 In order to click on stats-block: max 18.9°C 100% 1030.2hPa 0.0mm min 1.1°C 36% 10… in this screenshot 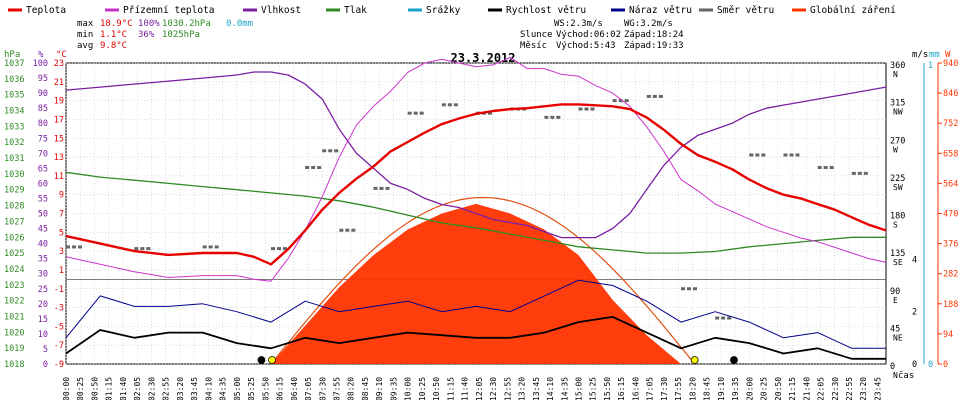, I will do `click(165, 35)`.